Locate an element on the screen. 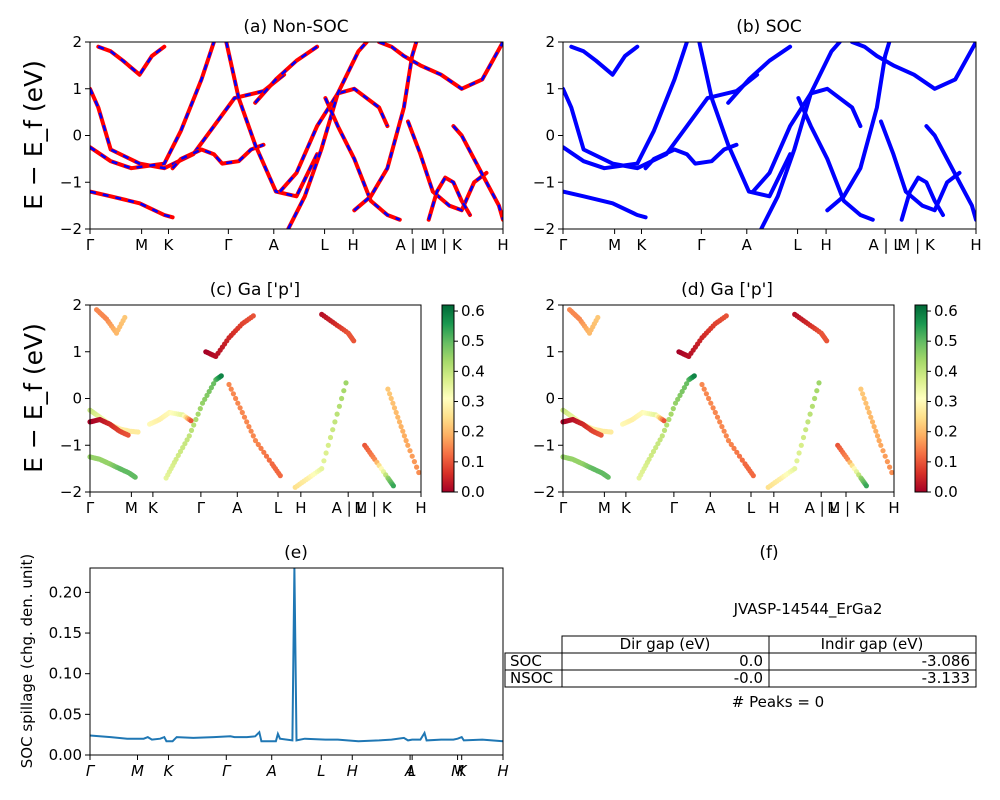 The height and width of the screenshot is (800, 1000). colorbar-gradient is located at coordinates (921, 398).